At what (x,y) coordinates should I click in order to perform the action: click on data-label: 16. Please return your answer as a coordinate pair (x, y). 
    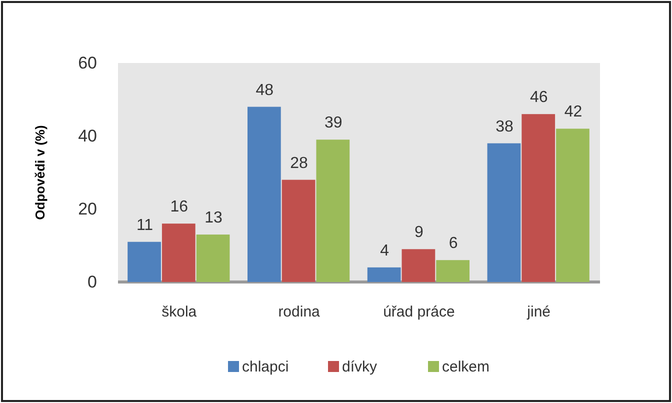
    Looking at the image, I should click on (179, 207).